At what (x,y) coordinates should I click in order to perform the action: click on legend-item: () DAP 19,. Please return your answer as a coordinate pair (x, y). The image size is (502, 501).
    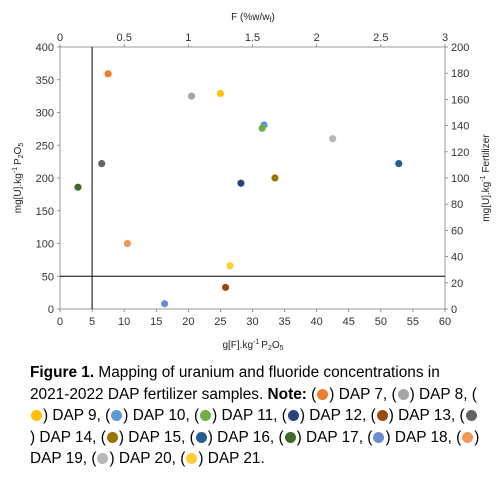
    Looking at the image, I should click on (255, 448).